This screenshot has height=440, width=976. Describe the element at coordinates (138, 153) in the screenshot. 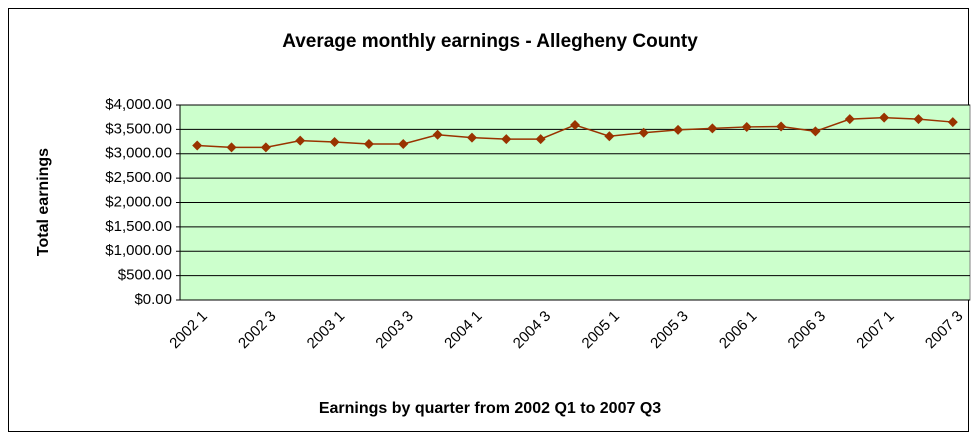

I see `y-tick-label: $3,000.00` at that location.